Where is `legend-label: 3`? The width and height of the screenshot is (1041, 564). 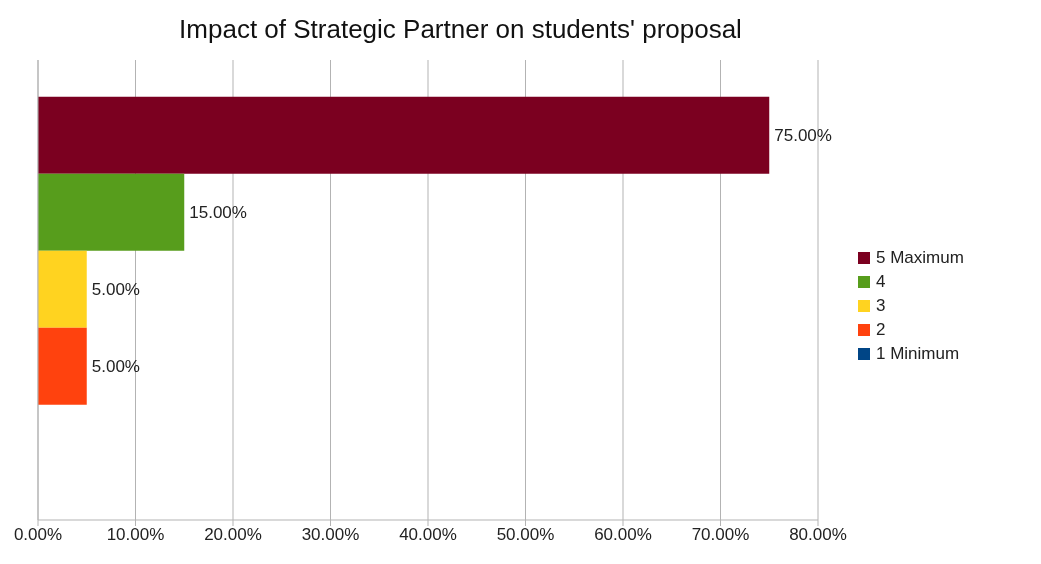
legend-label: 3 is located at coordinates (881, 306).